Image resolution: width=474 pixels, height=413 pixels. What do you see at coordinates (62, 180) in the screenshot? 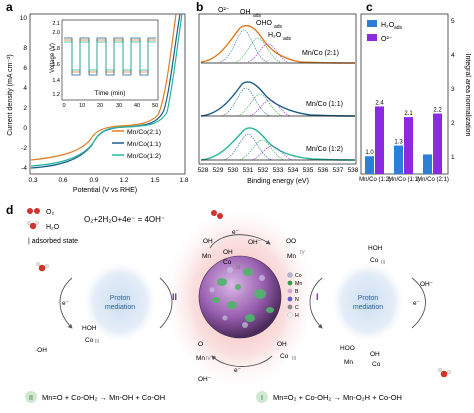
I see `panel-a-xtick: 0.6` at bounding box center [62, 180].